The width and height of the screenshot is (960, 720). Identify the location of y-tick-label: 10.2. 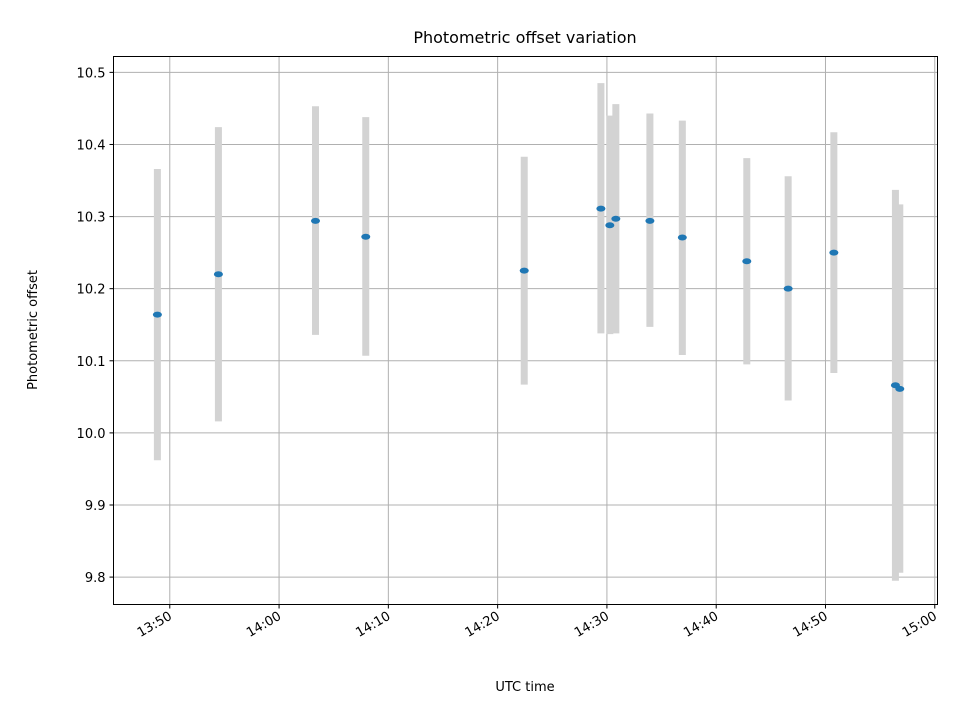
(91, 290).